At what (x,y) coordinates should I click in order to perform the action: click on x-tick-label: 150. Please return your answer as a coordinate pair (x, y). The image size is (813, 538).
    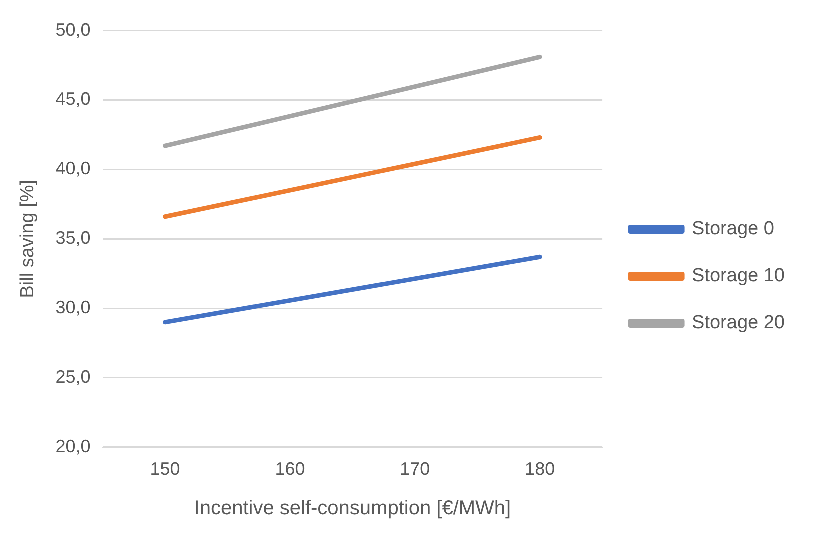
    Looking at the image, I should click on (165, 469).